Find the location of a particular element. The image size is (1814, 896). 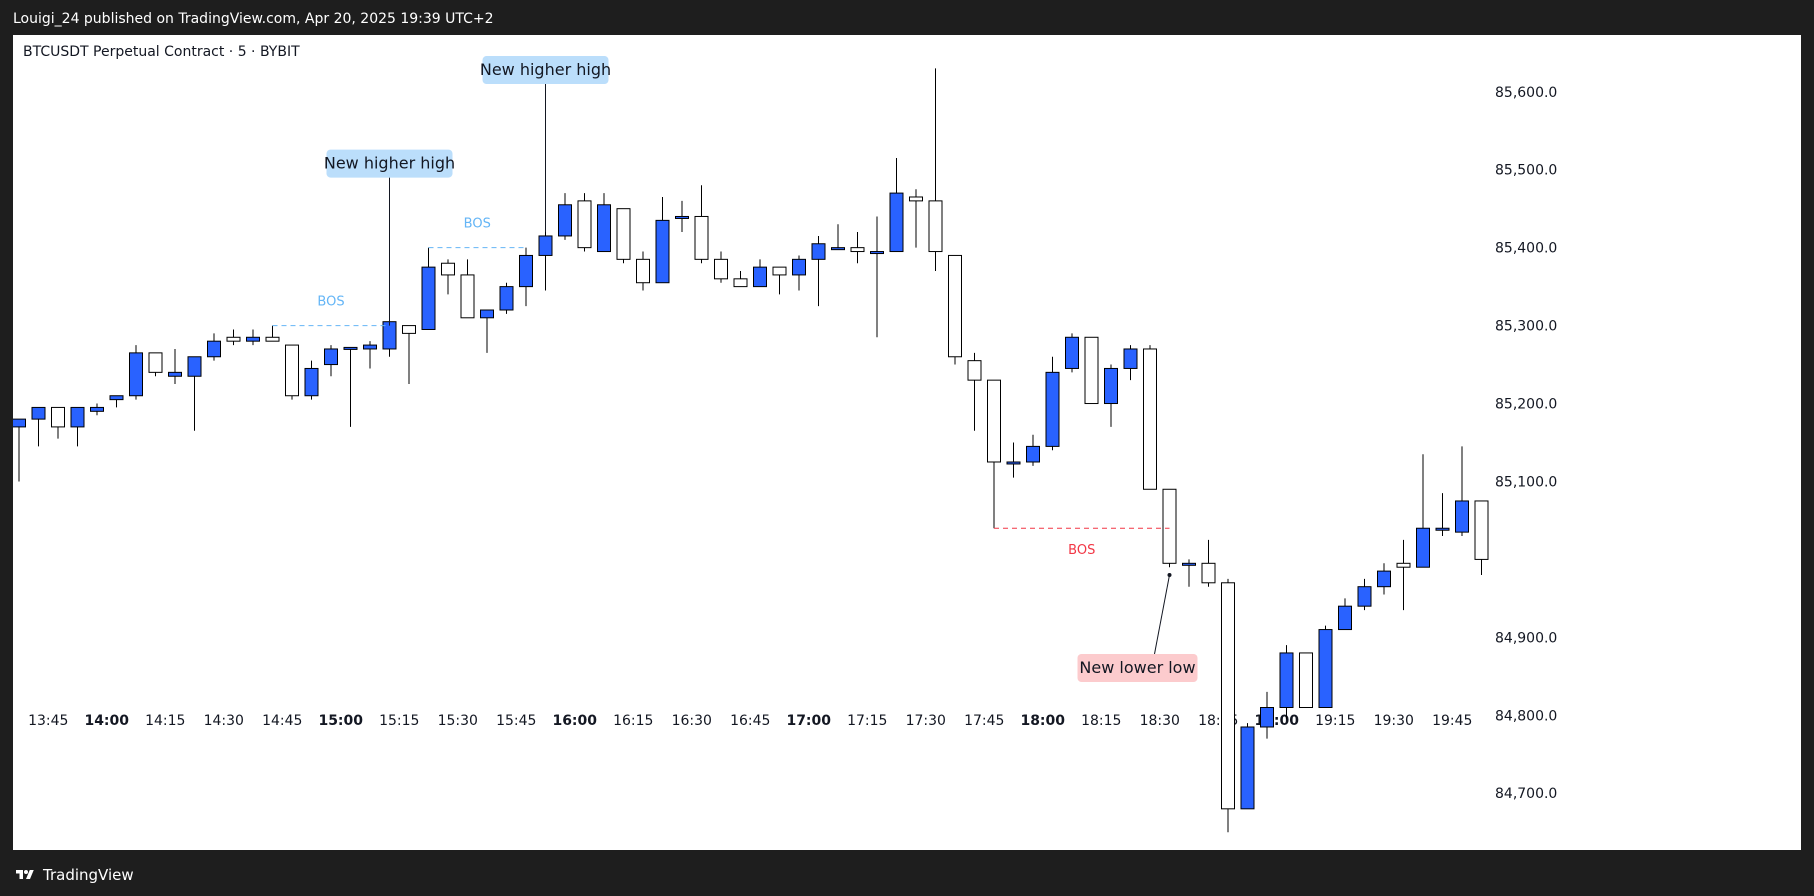

price-axis-label: 85,200.0 is located at coordinates (1526, 405).